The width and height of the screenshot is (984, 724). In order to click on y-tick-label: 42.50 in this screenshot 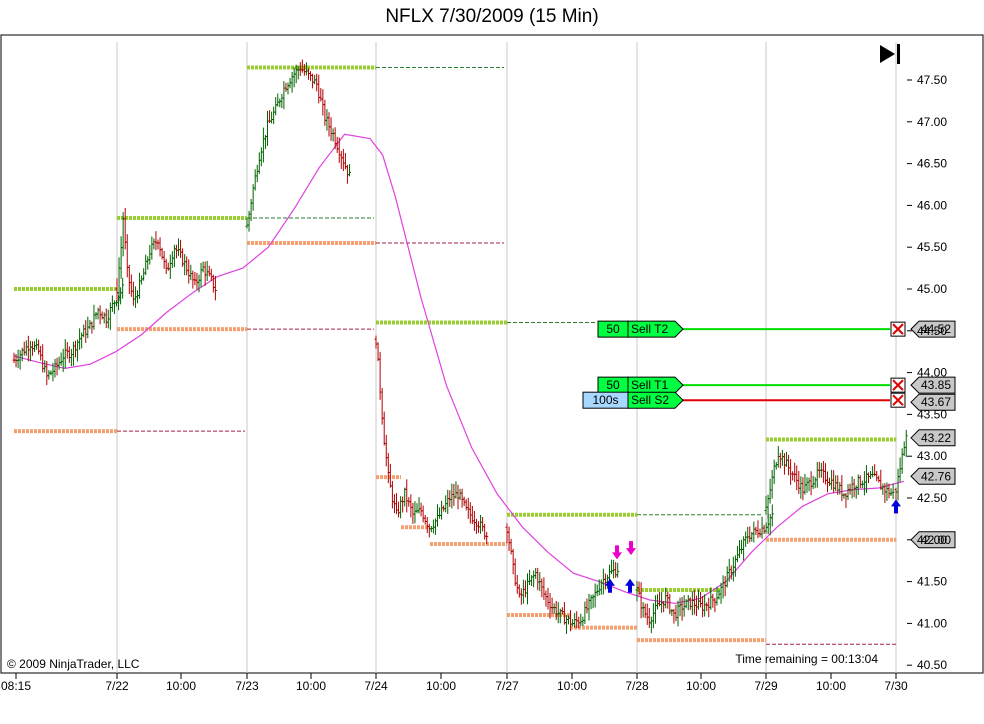, I will do `click(932, 498)`.